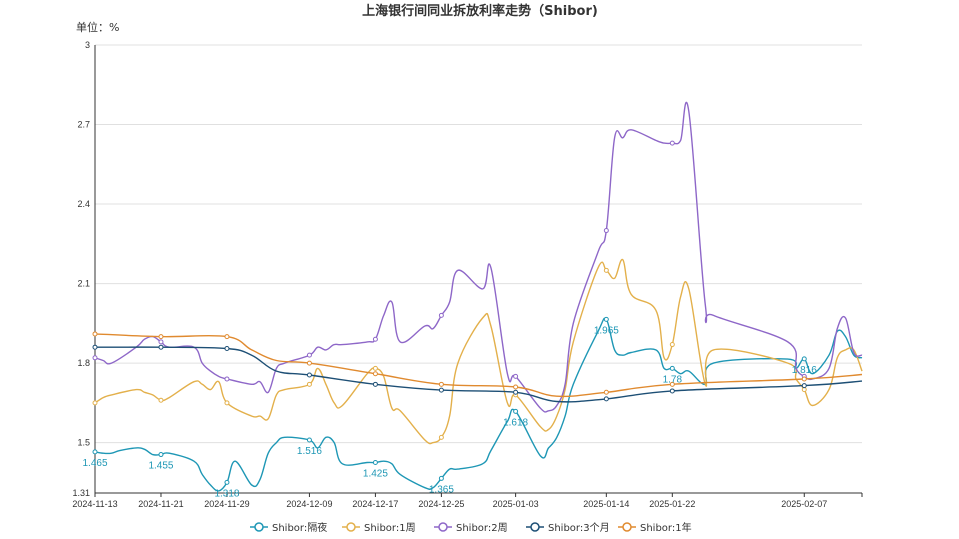 The height and width of the screenshot is (539, 959). Describe the element at coordinates (83, 204) in the screenshot. I see `y-tick-label: 2.4` at that location.